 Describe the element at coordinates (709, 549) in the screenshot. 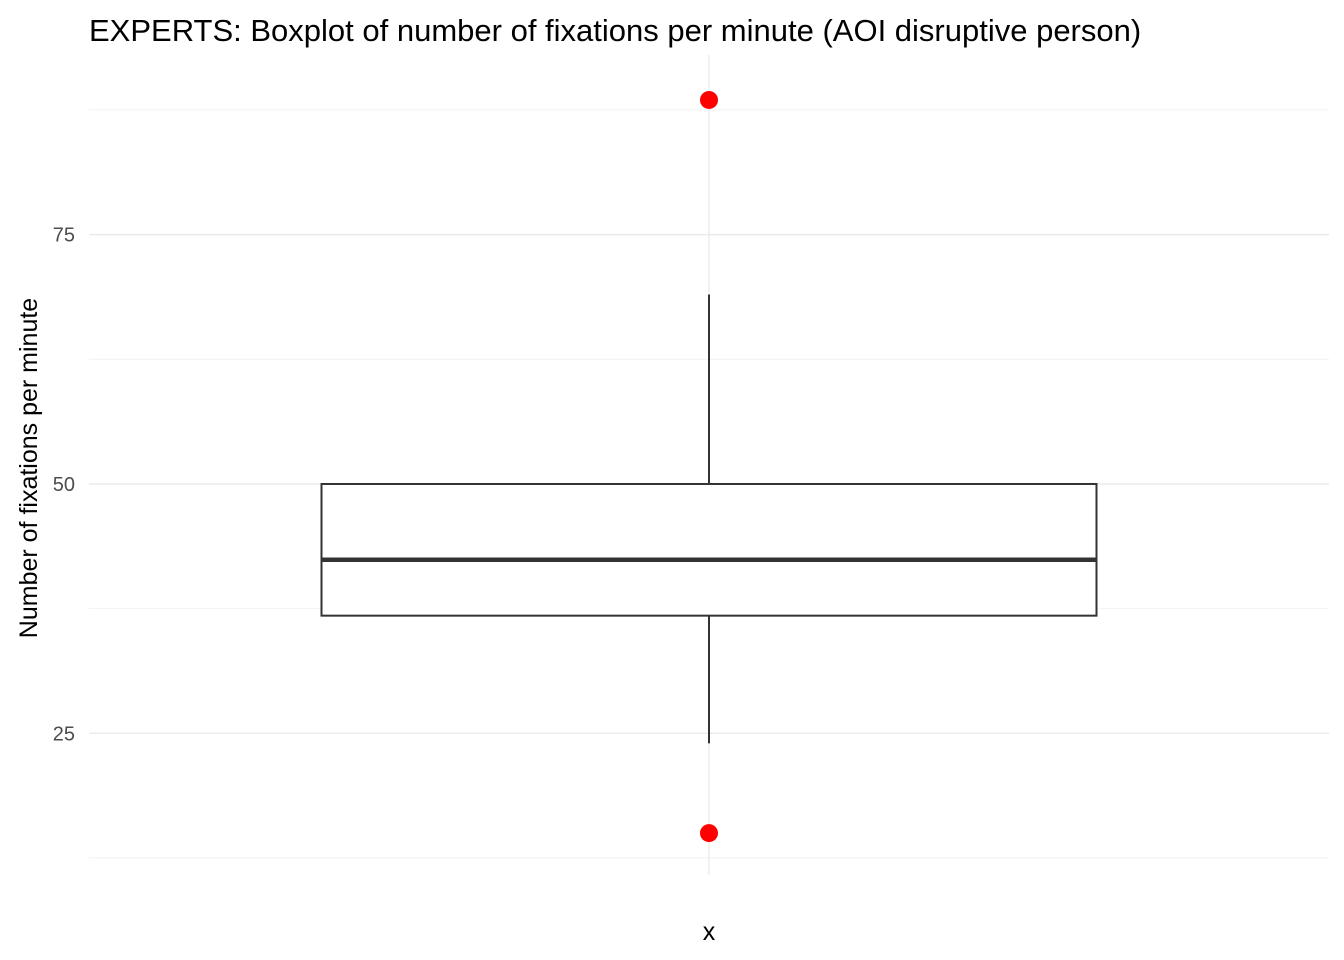

I see `iqr-box` at that location.